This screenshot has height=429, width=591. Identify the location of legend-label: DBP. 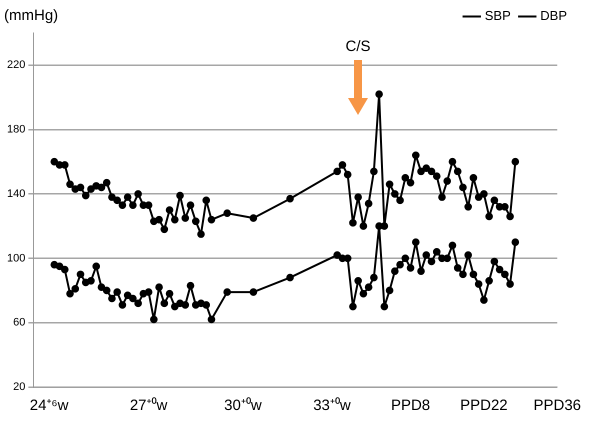
(554, 16).